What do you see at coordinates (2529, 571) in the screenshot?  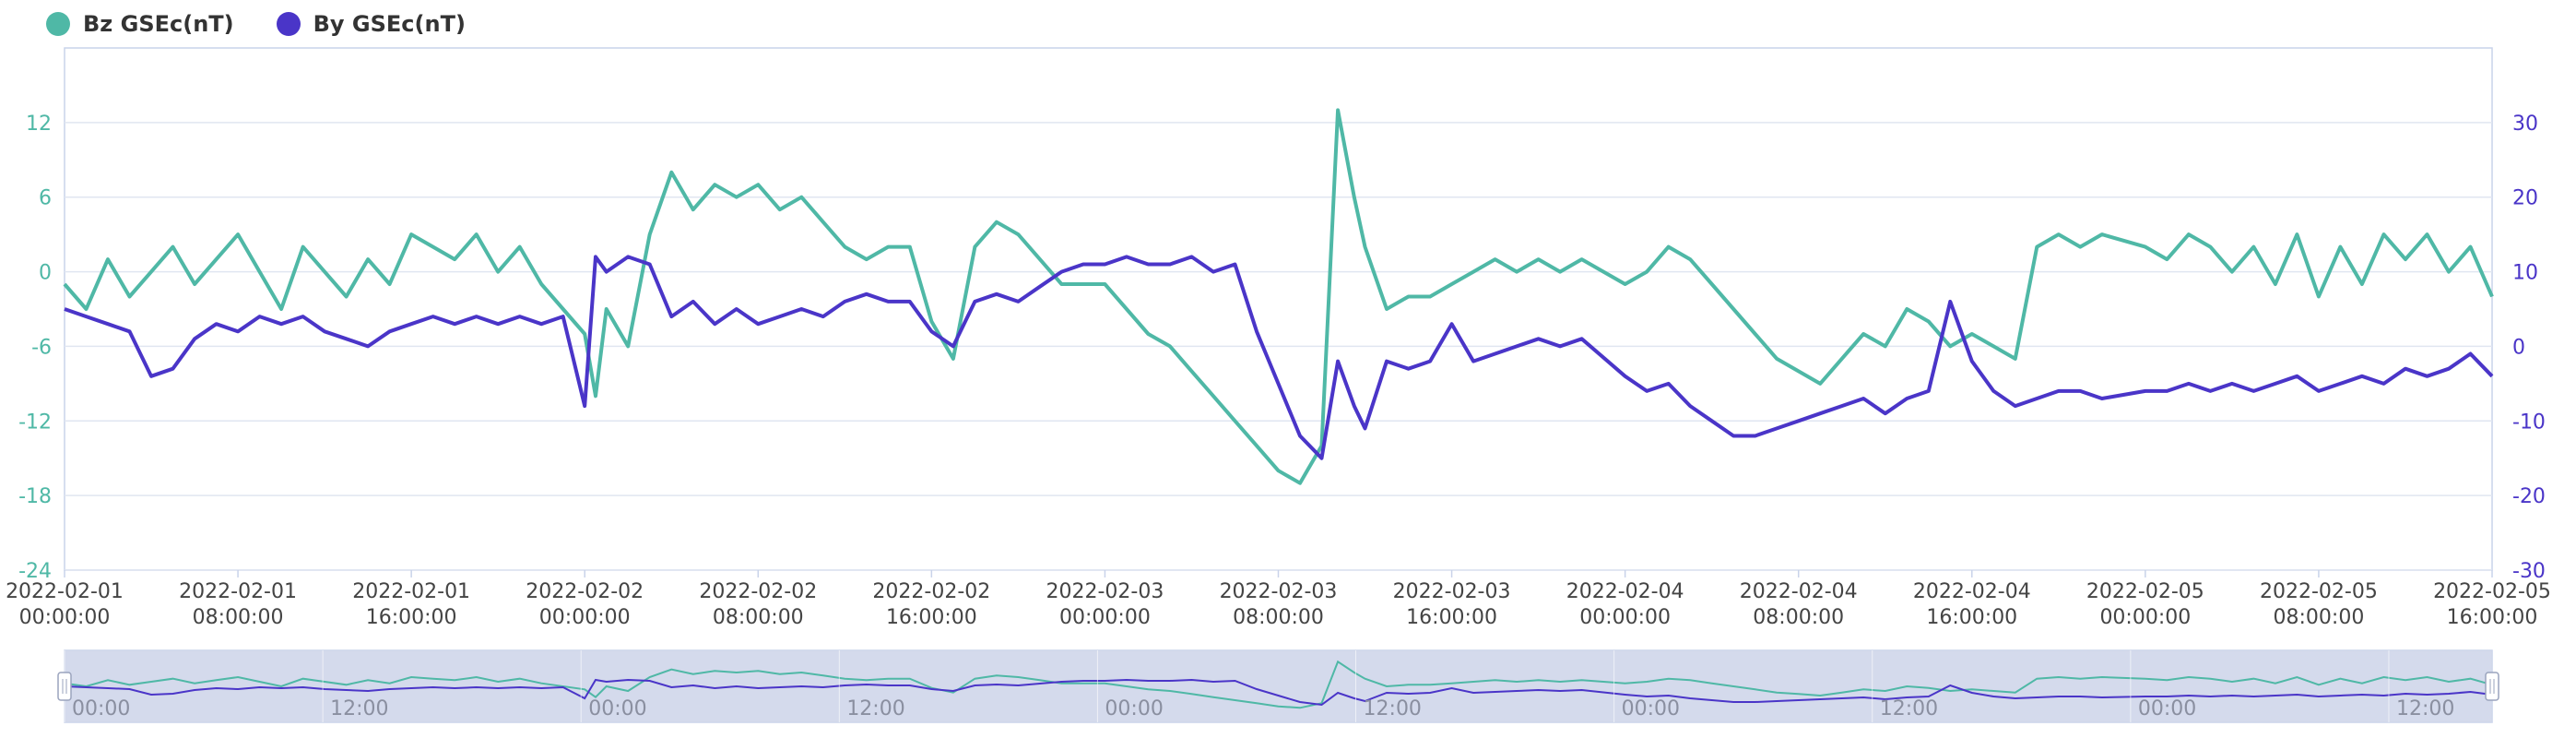 I see `y-right-tick-label: -30` at bounding box center [2529, 571].